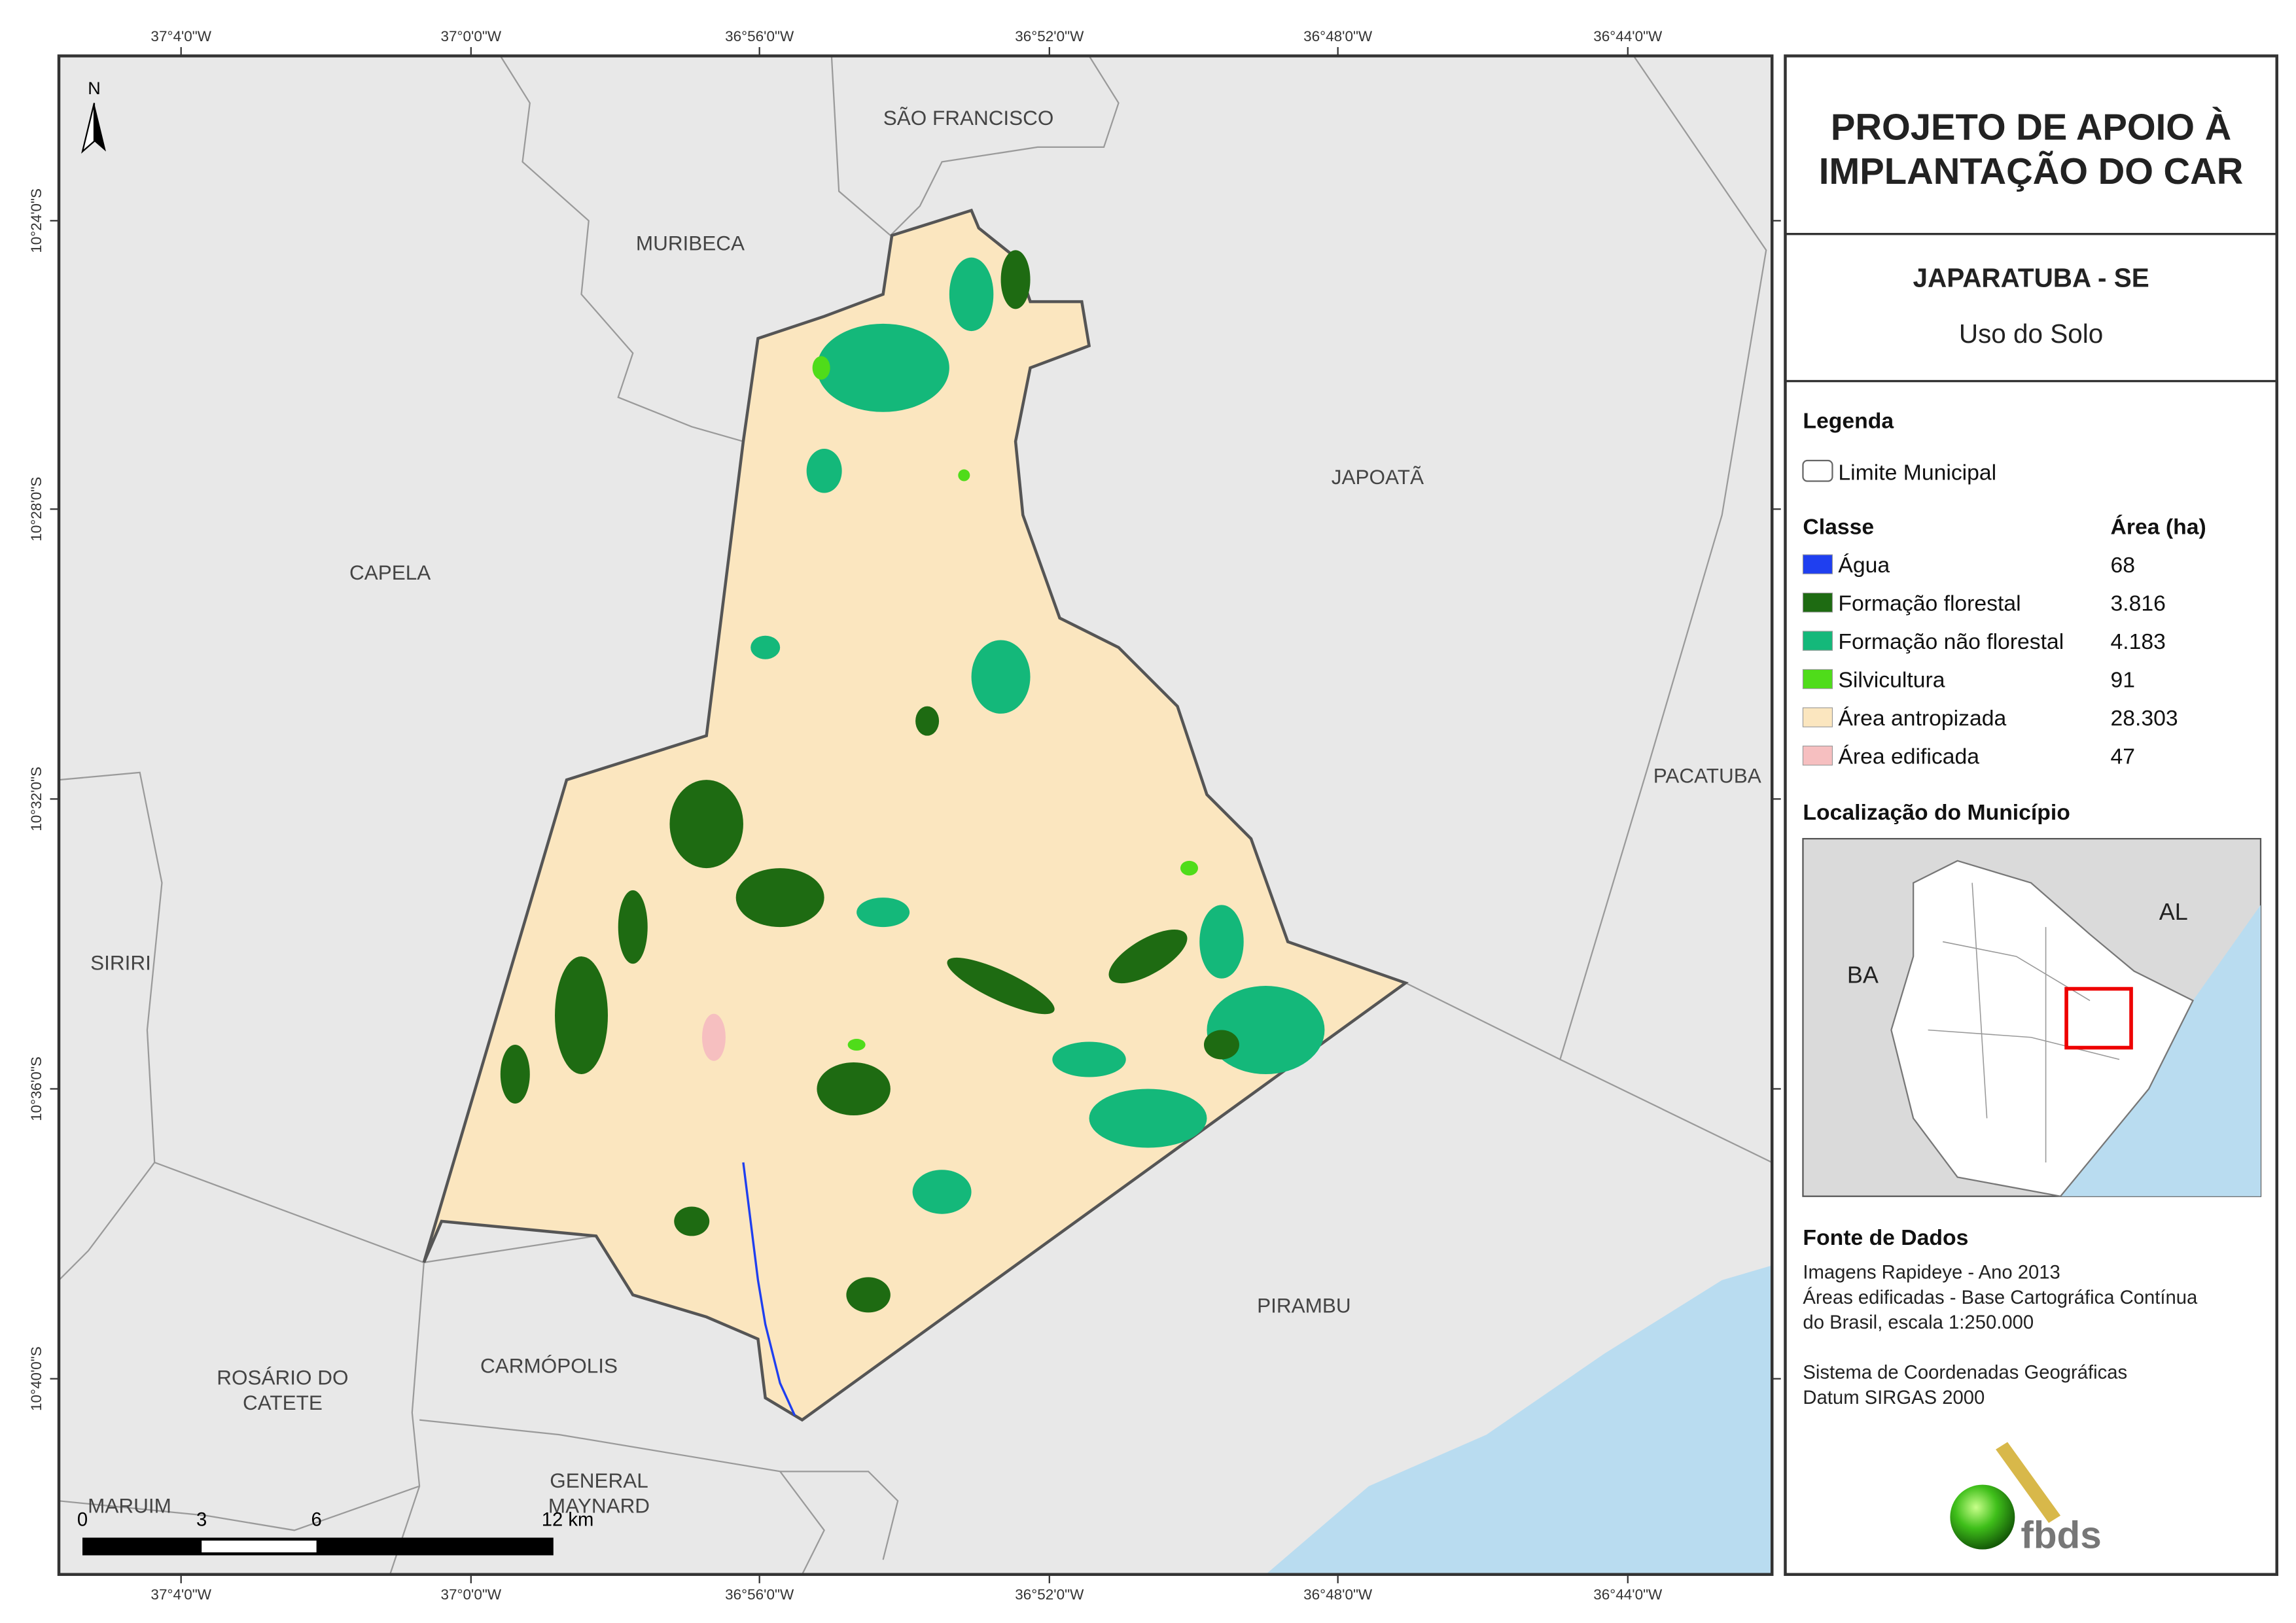 This screenshot has width=2296, height=1623. I want to click on title-line: IMPLANTAÇÃO DO CAR, so click(2031, 171).